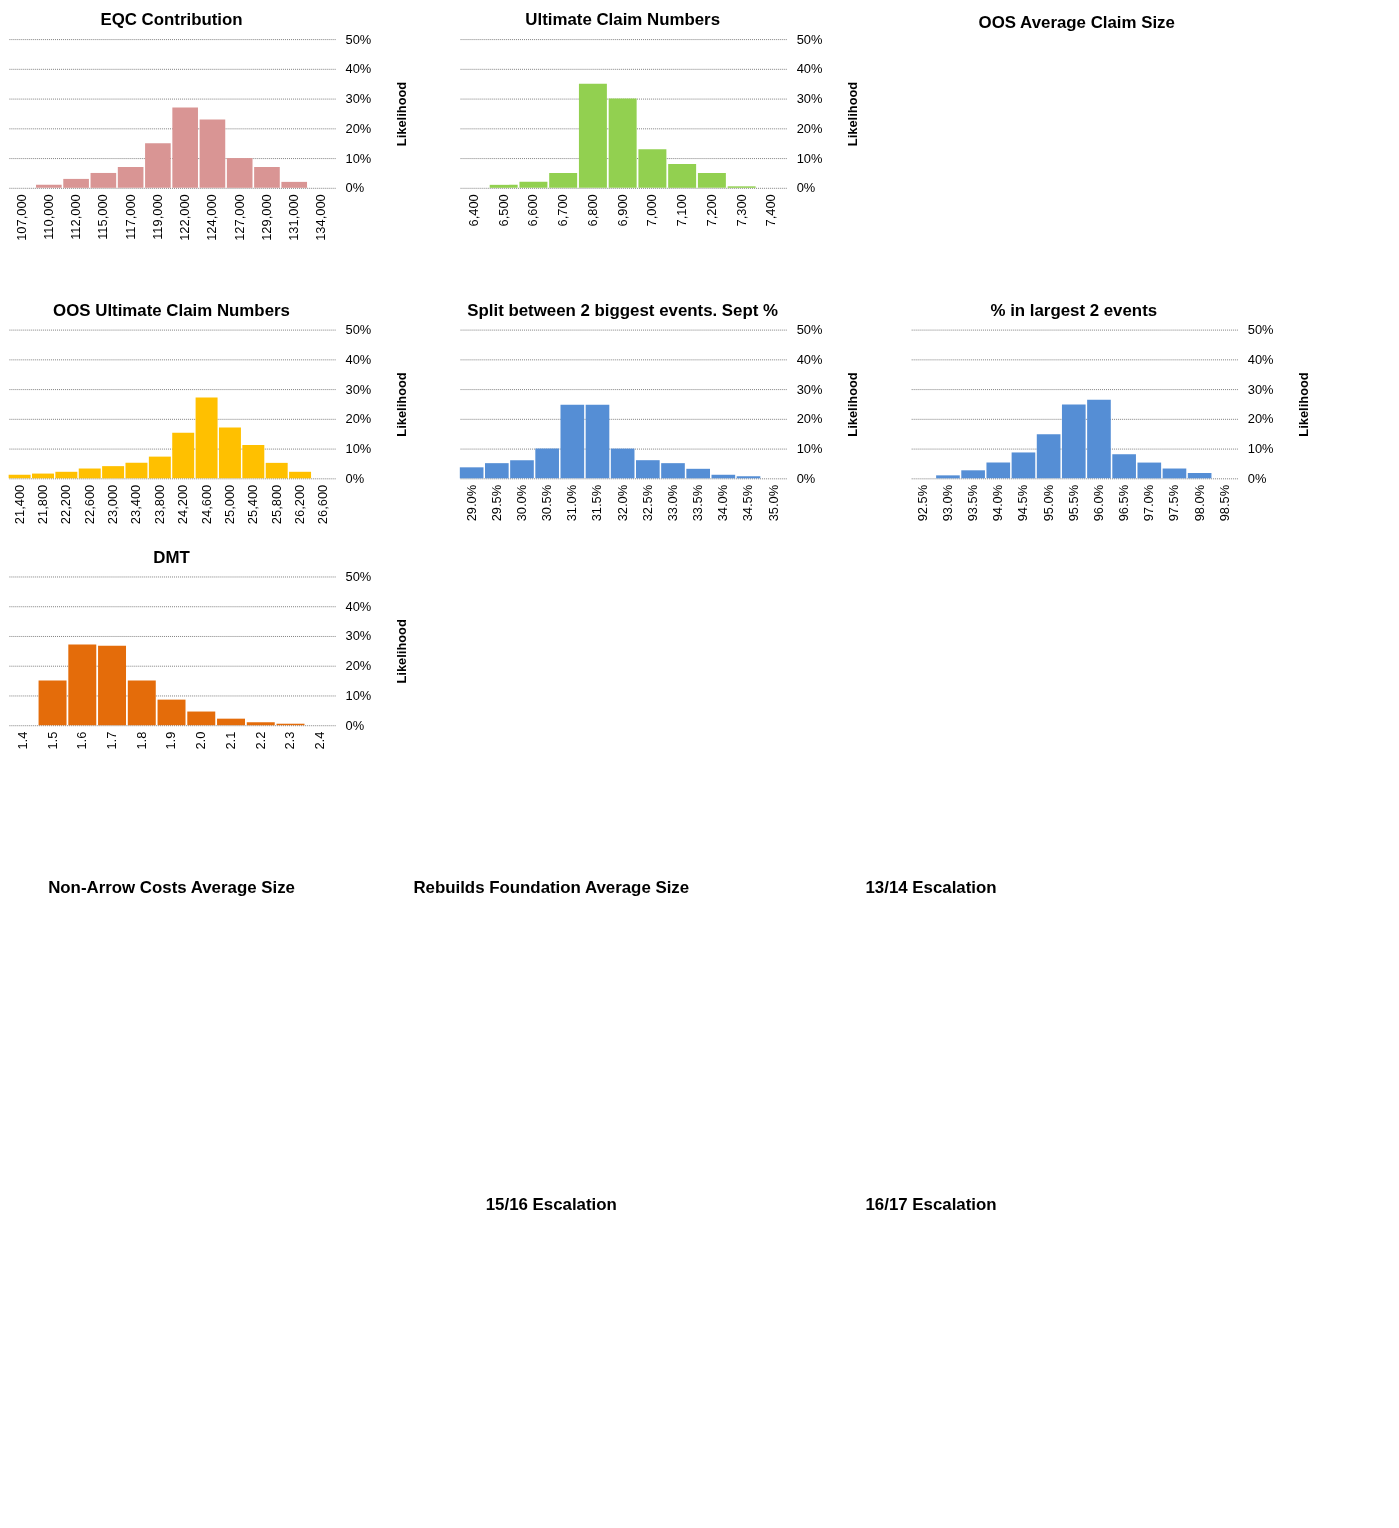  What do you see at coordinates (290, 740) in the screenshot?
I see `x-tick-label: 2.3` at bounding box center [290, 740].